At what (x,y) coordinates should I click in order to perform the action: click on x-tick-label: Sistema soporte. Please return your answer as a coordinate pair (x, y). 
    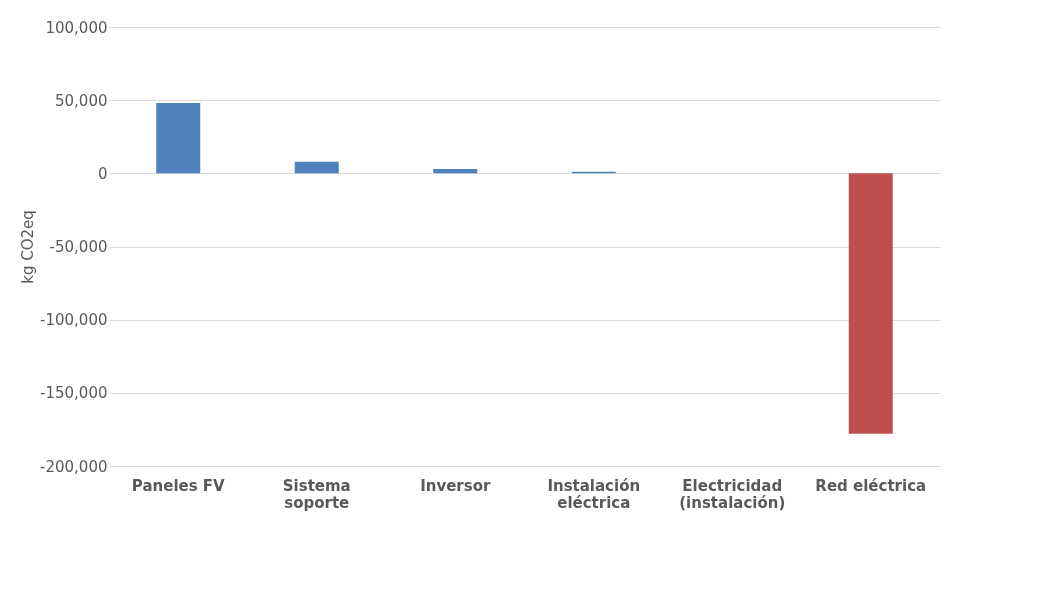
    Looking at the image, I should click on (316, 494).